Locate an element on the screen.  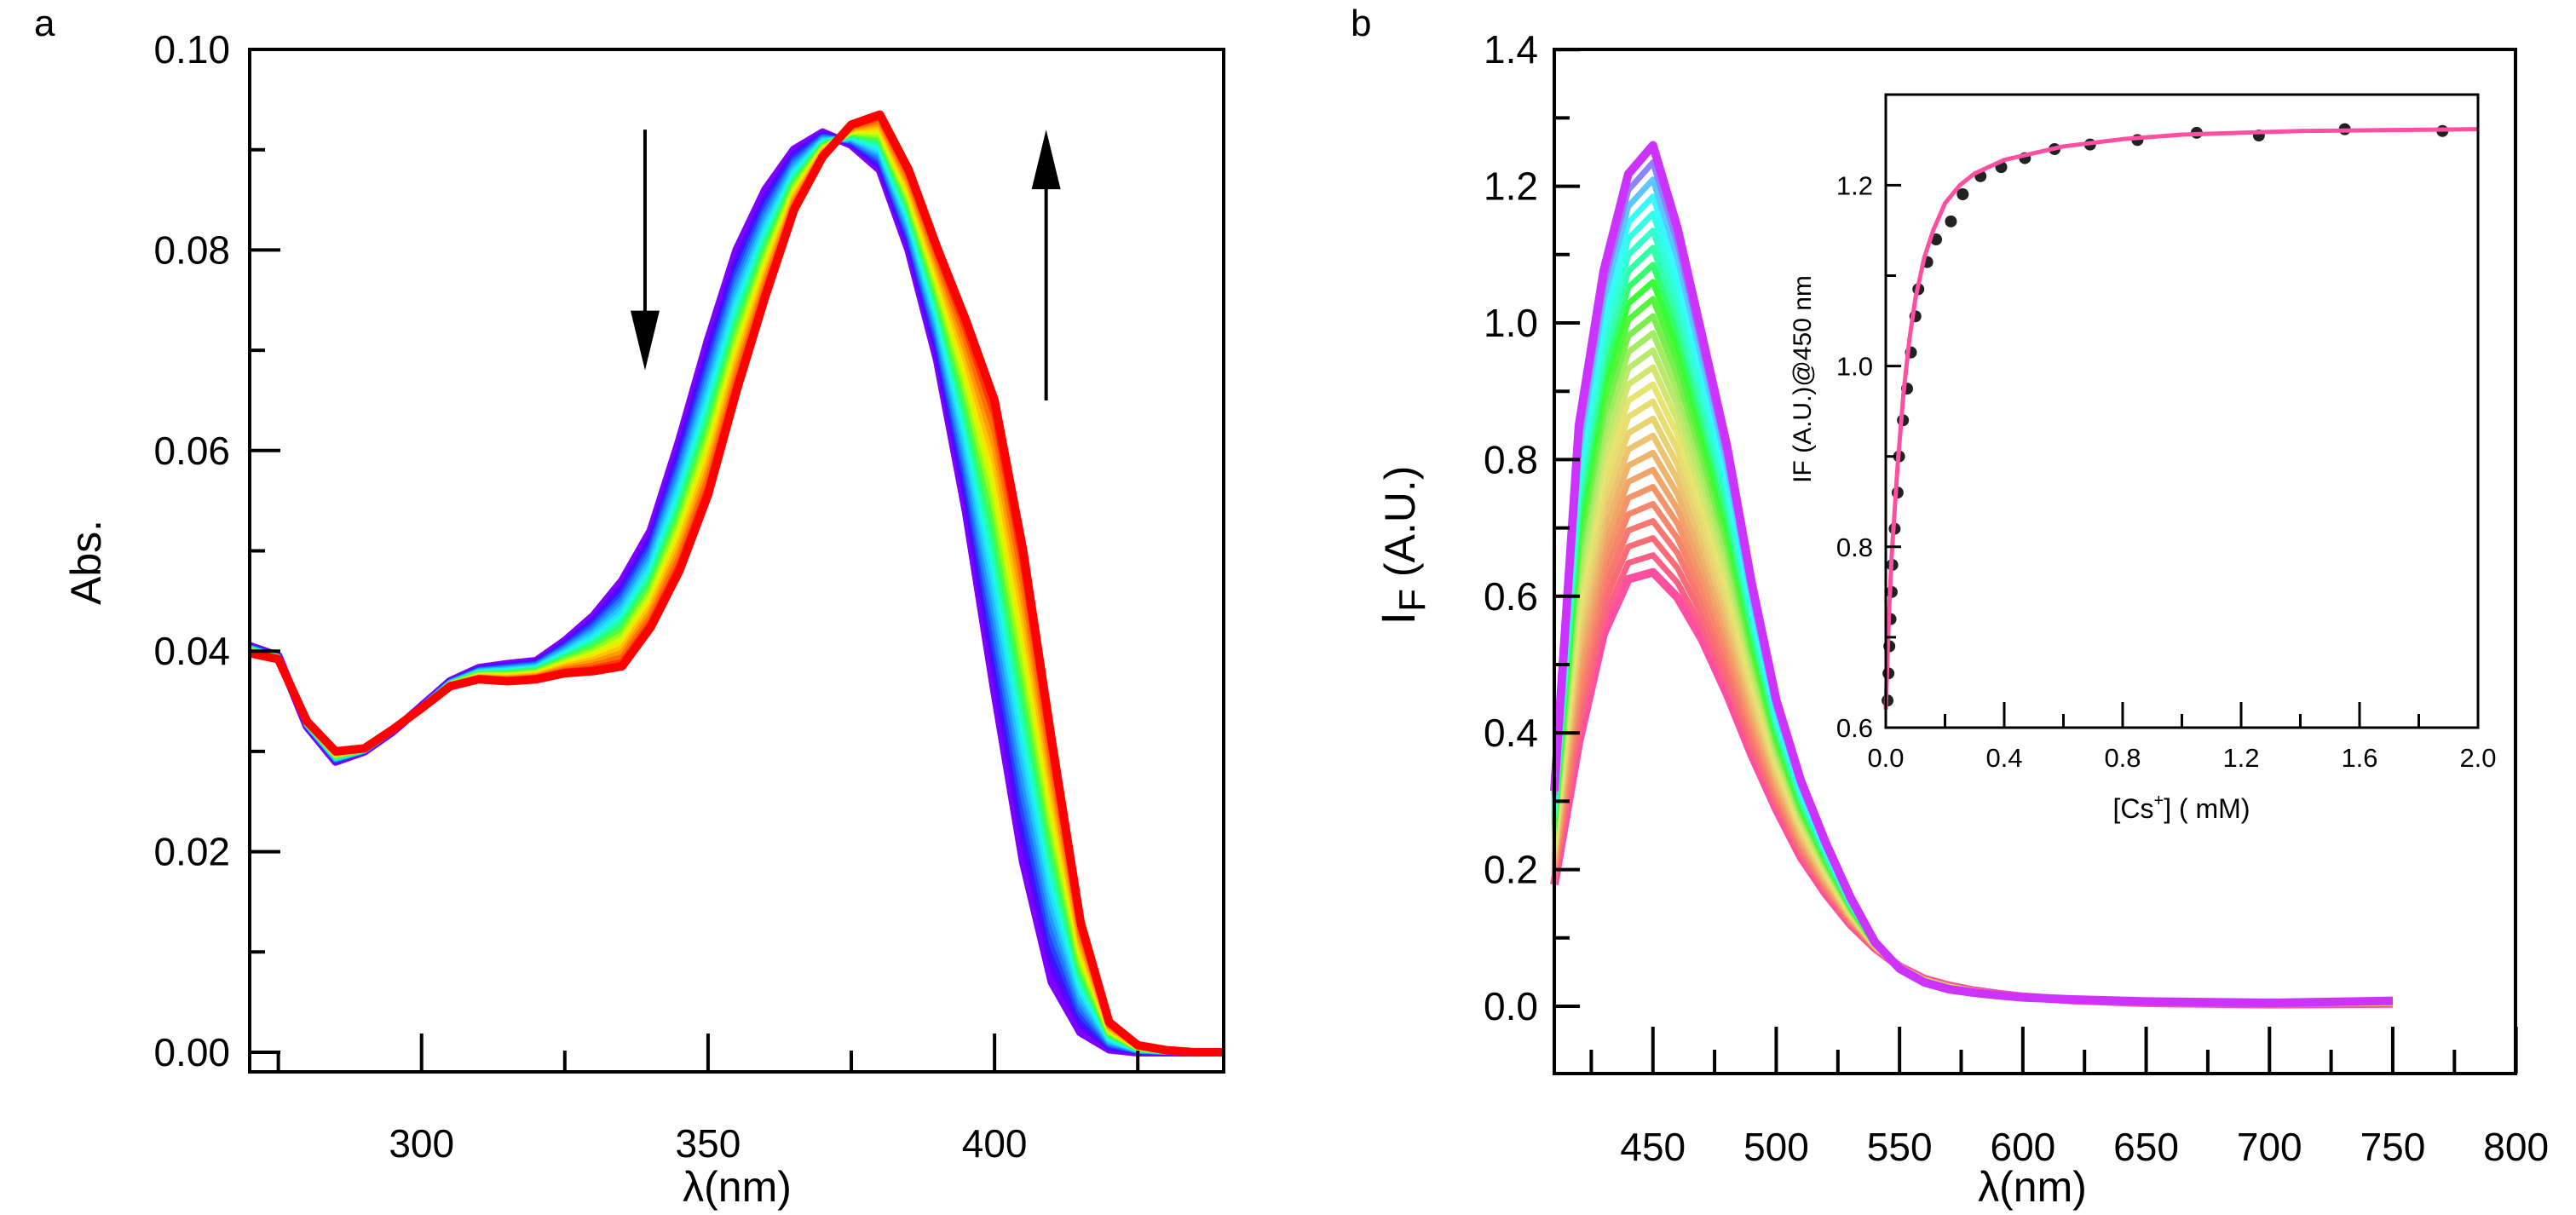
y-tick-label: 0.02 is located at coordinates (191, 852).